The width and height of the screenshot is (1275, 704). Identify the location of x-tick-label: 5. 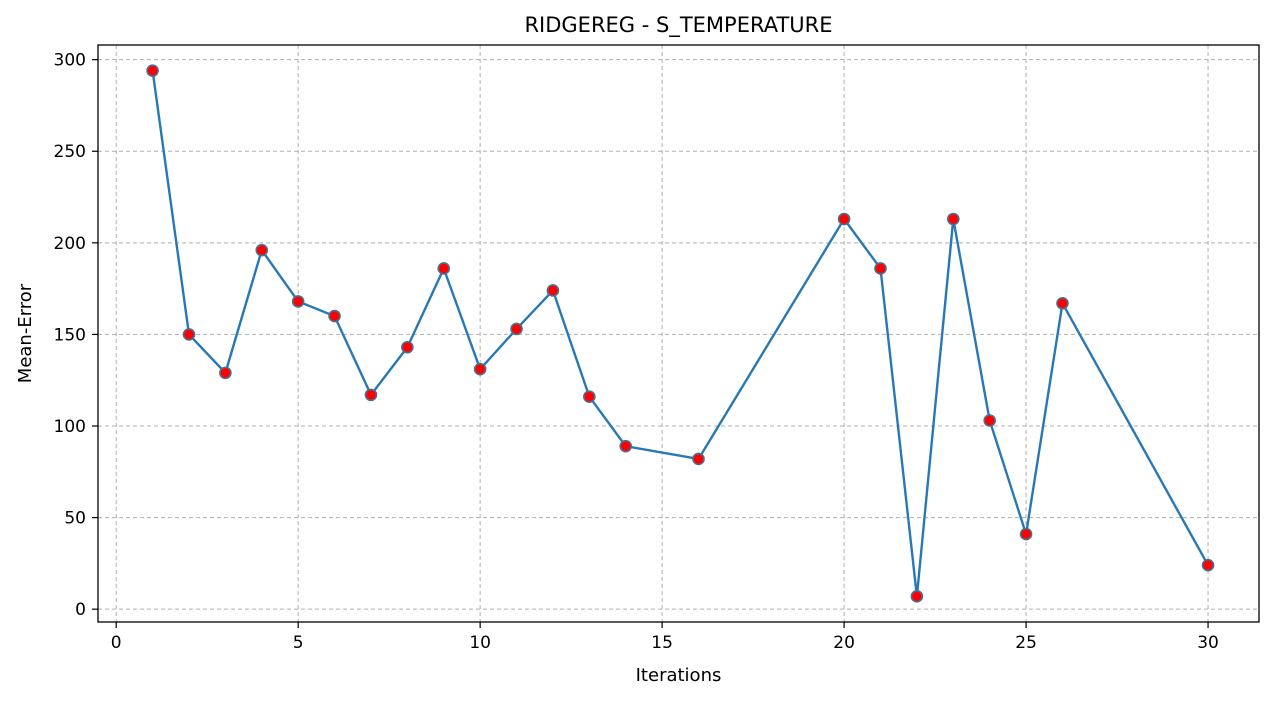
(298, 643).